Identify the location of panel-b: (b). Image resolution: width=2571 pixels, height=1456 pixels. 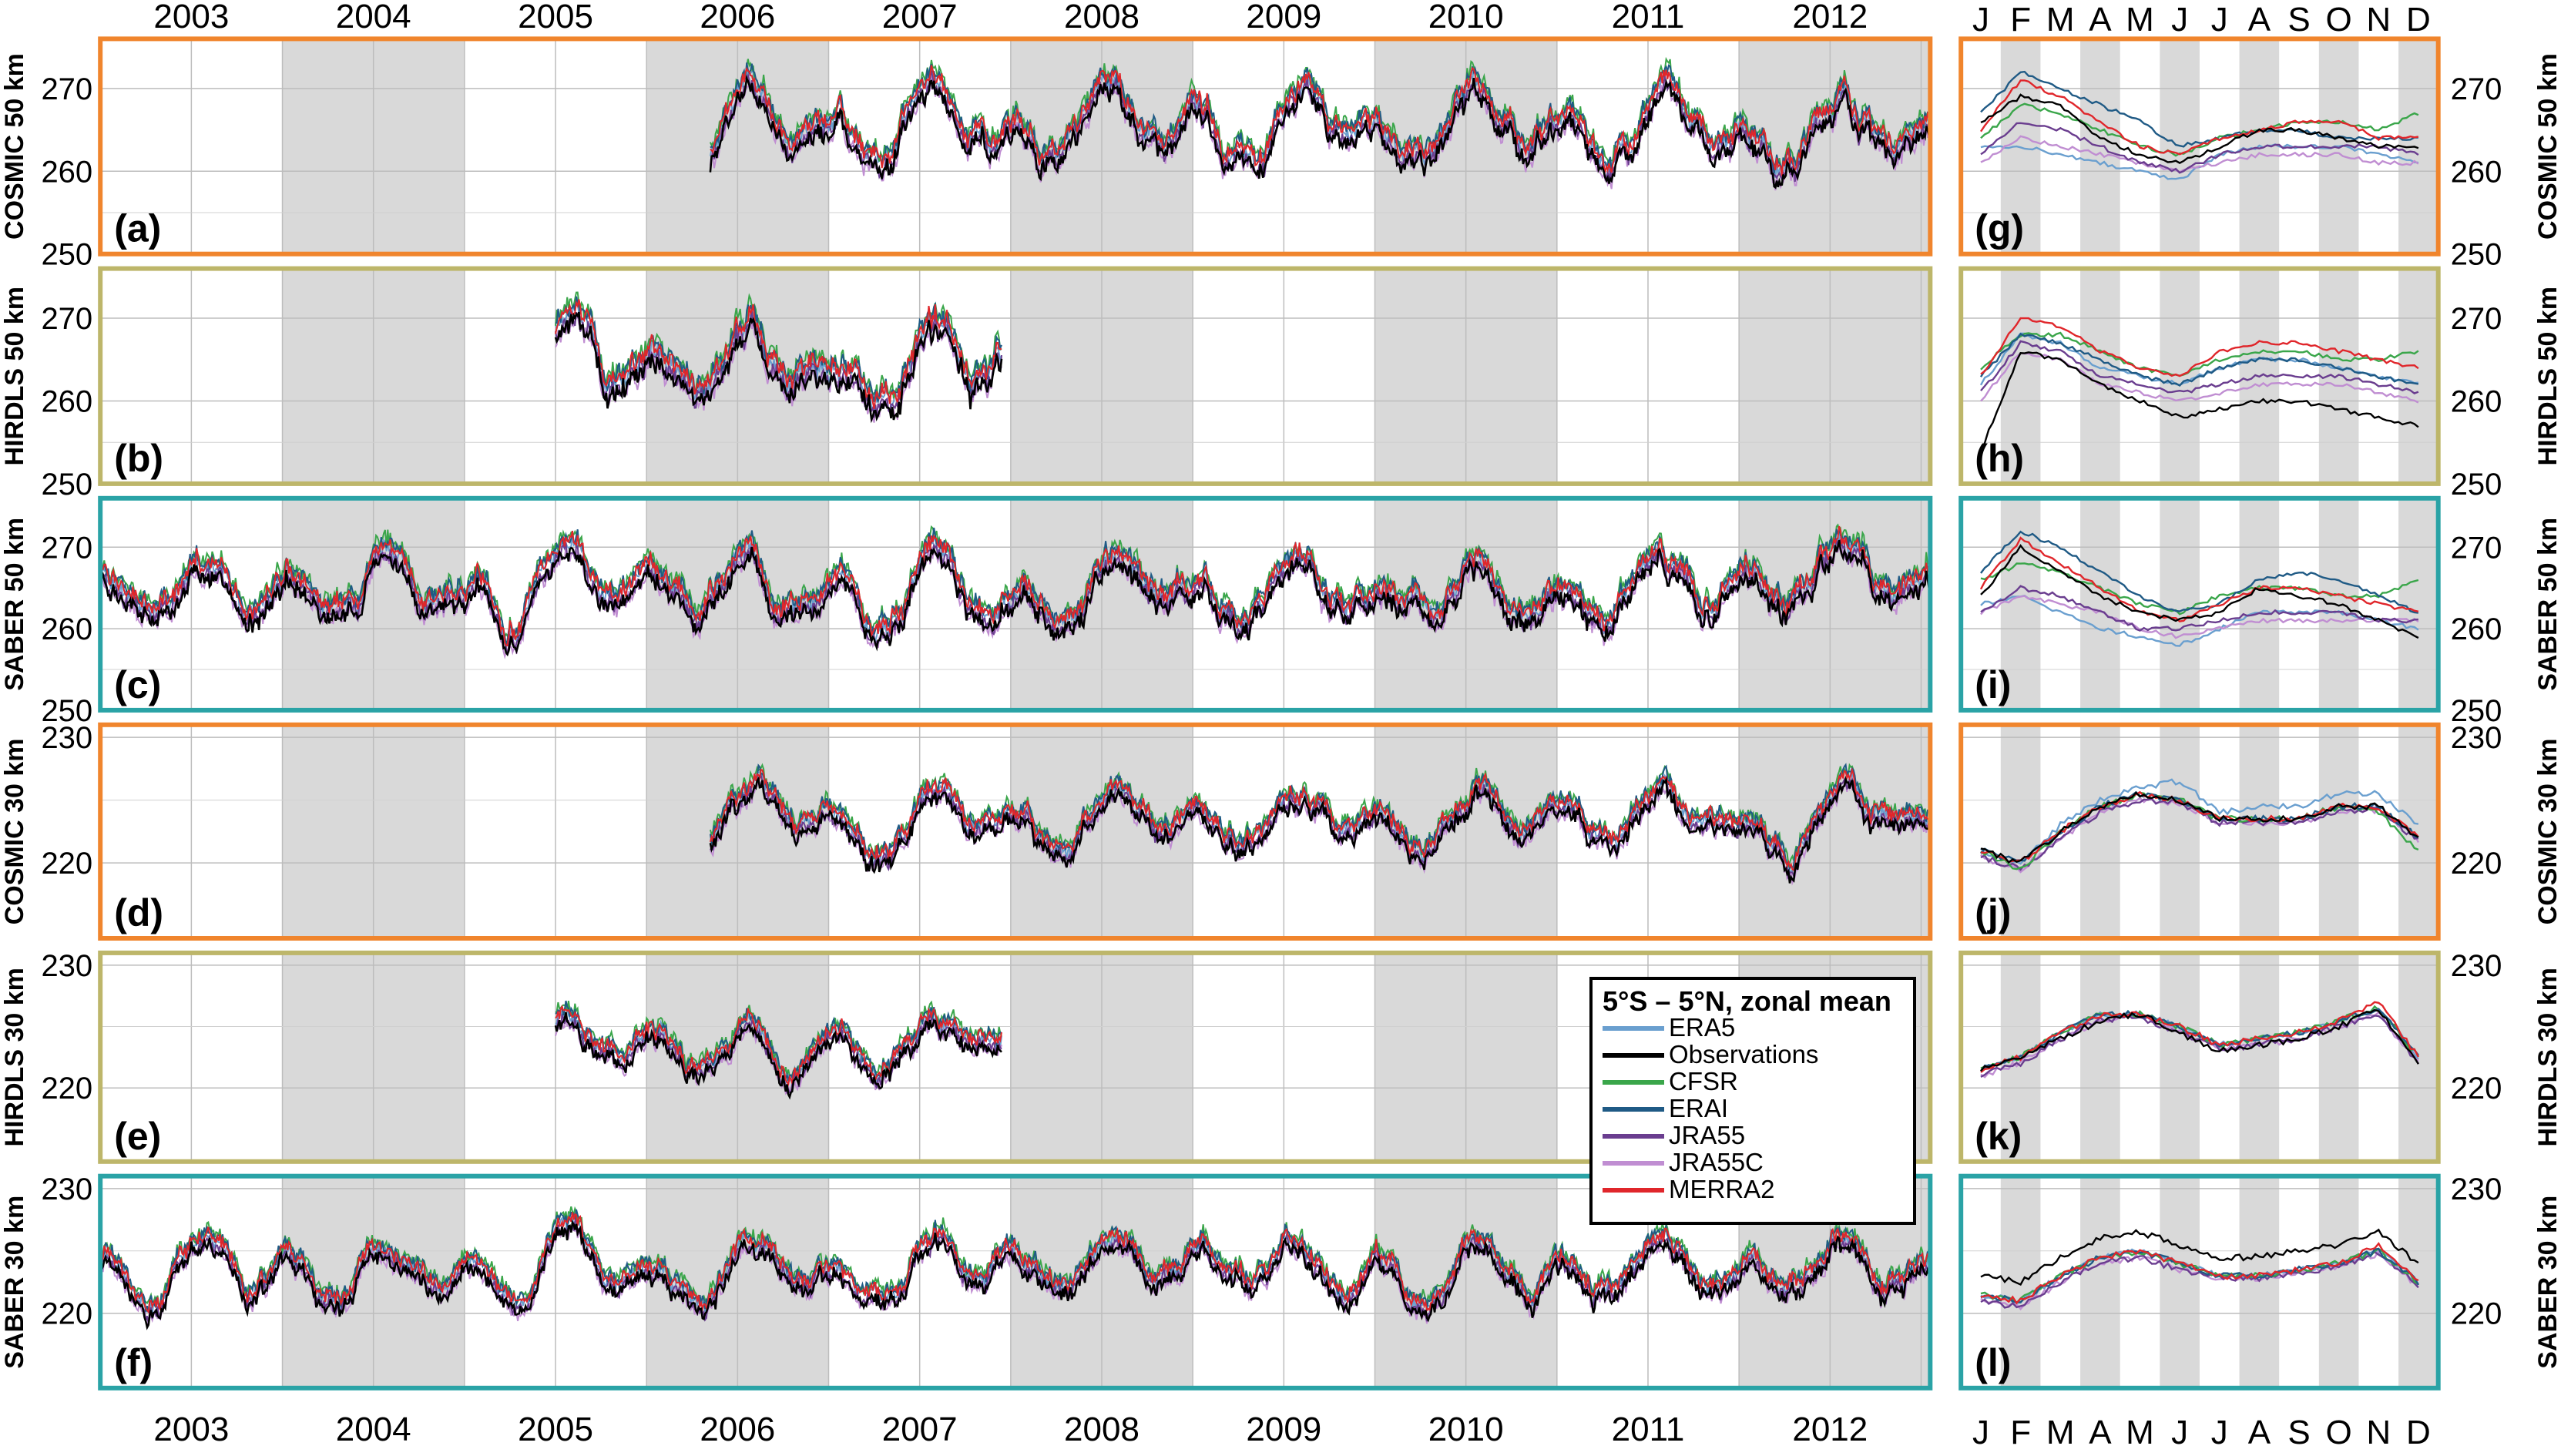
(1015, 376).